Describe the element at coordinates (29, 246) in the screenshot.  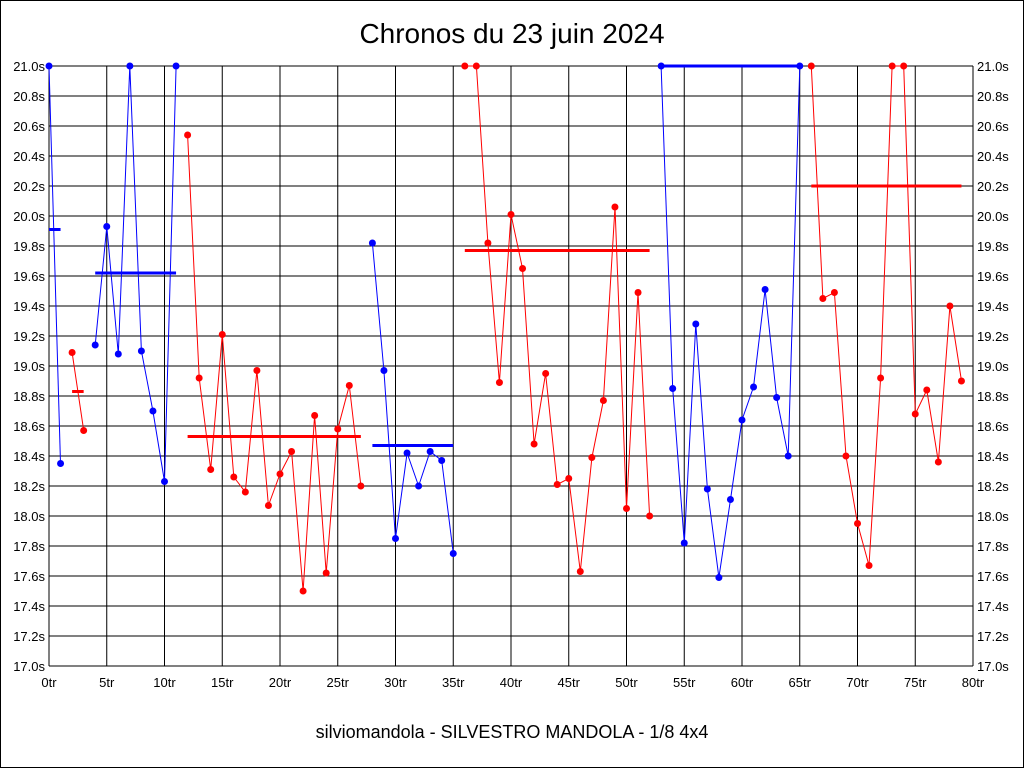
I see `y-tick-label-left: 19.8s` at that location.